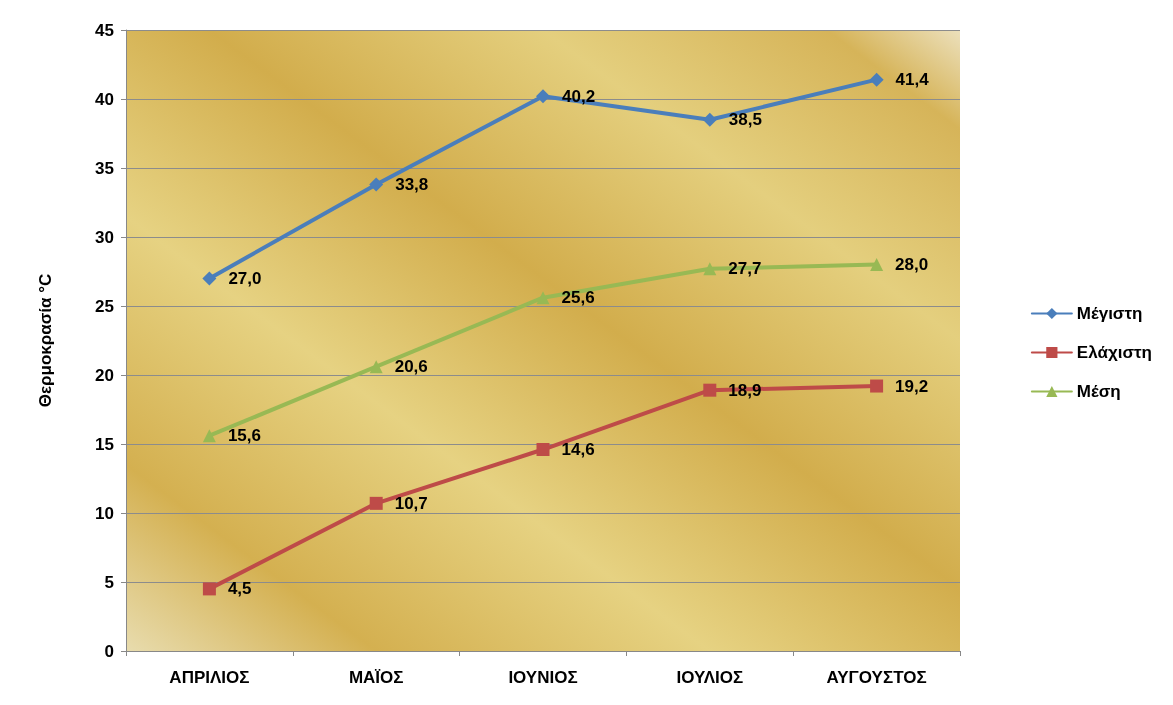 The height and width of the screenshot is (705, 1173). Describe the element at coordinates (109, 582) in the screenshot. I see `y-tick-label: 5` at that location.